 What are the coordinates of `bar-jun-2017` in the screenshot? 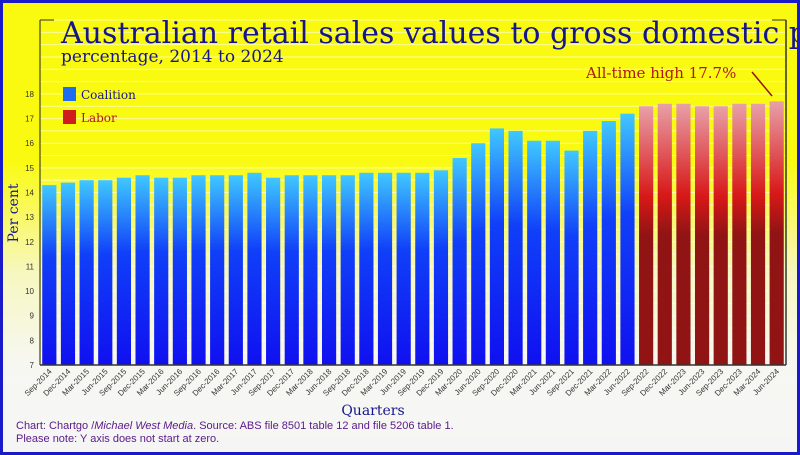 It's located at (254, 268).